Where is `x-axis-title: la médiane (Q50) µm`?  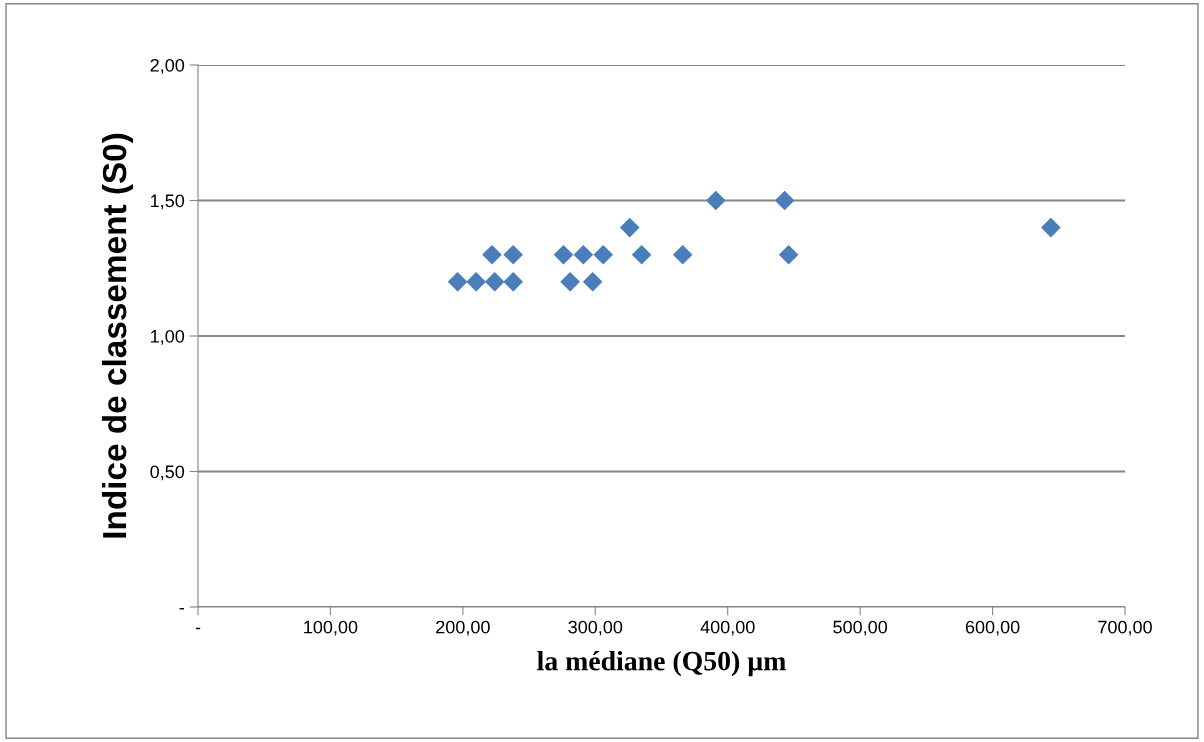 x-axis-title: la médiane (Q50) µm is located at coordinates (661, 663).